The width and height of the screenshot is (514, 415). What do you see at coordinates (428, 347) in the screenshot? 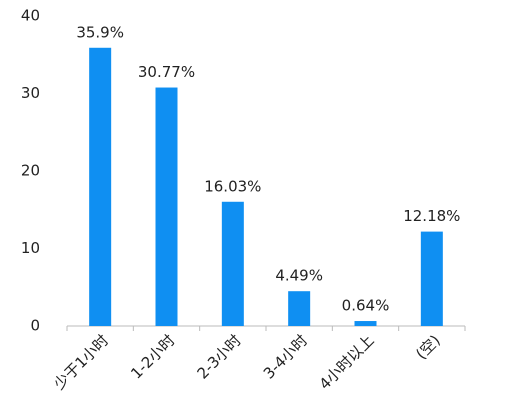
I see `x-tick-label: (空)` at bounding box center [428, 347].